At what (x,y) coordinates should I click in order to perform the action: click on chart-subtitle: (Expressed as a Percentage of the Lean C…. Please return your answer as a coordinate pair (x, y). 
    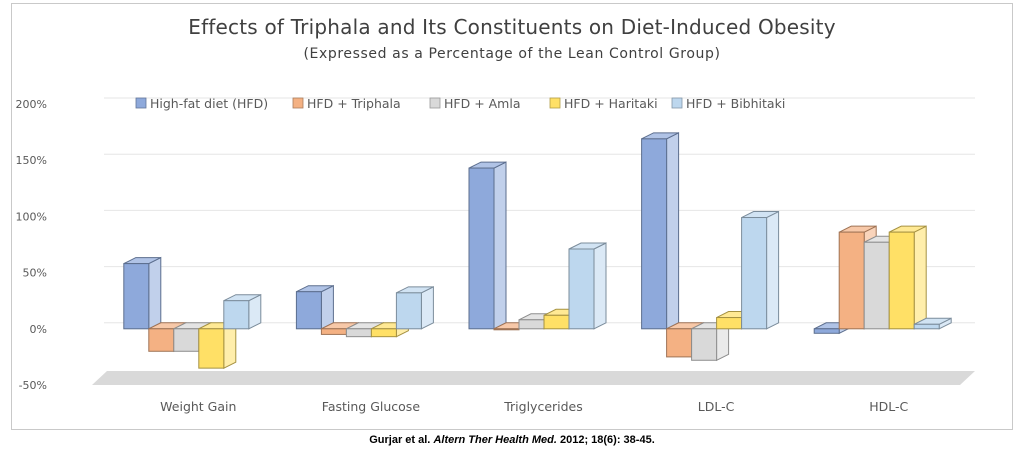
    Looking at the image, I should click on (512, 54).